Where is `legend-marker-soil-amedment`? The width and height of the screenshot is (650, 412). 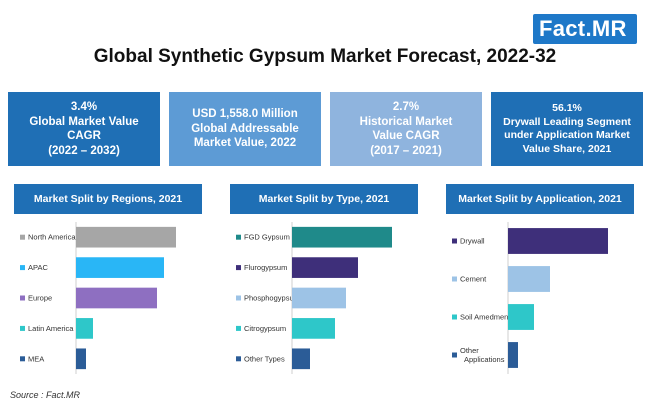 legend-marker-soil-amedment is located at coordinates (454, 317).